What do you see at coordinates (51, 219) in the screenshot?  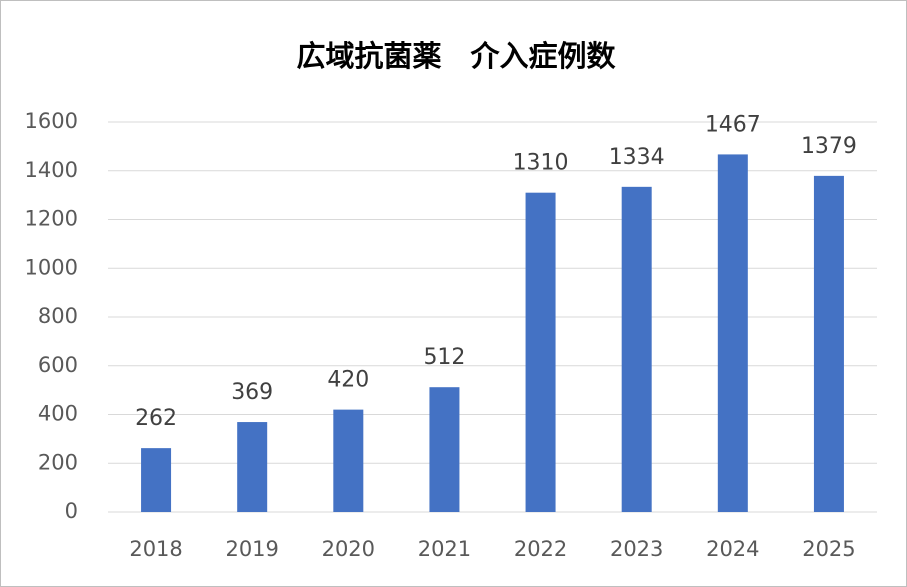 I see `y-tick-label: 1200` at bounding box center [51, 219].